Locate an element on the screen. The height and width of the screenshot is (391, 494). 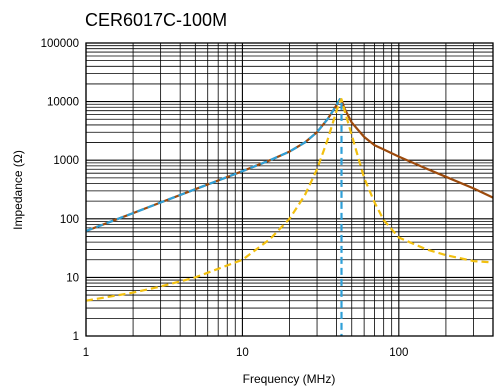
chart-title: CER6017C-100M is located at coordinates (156, 20).